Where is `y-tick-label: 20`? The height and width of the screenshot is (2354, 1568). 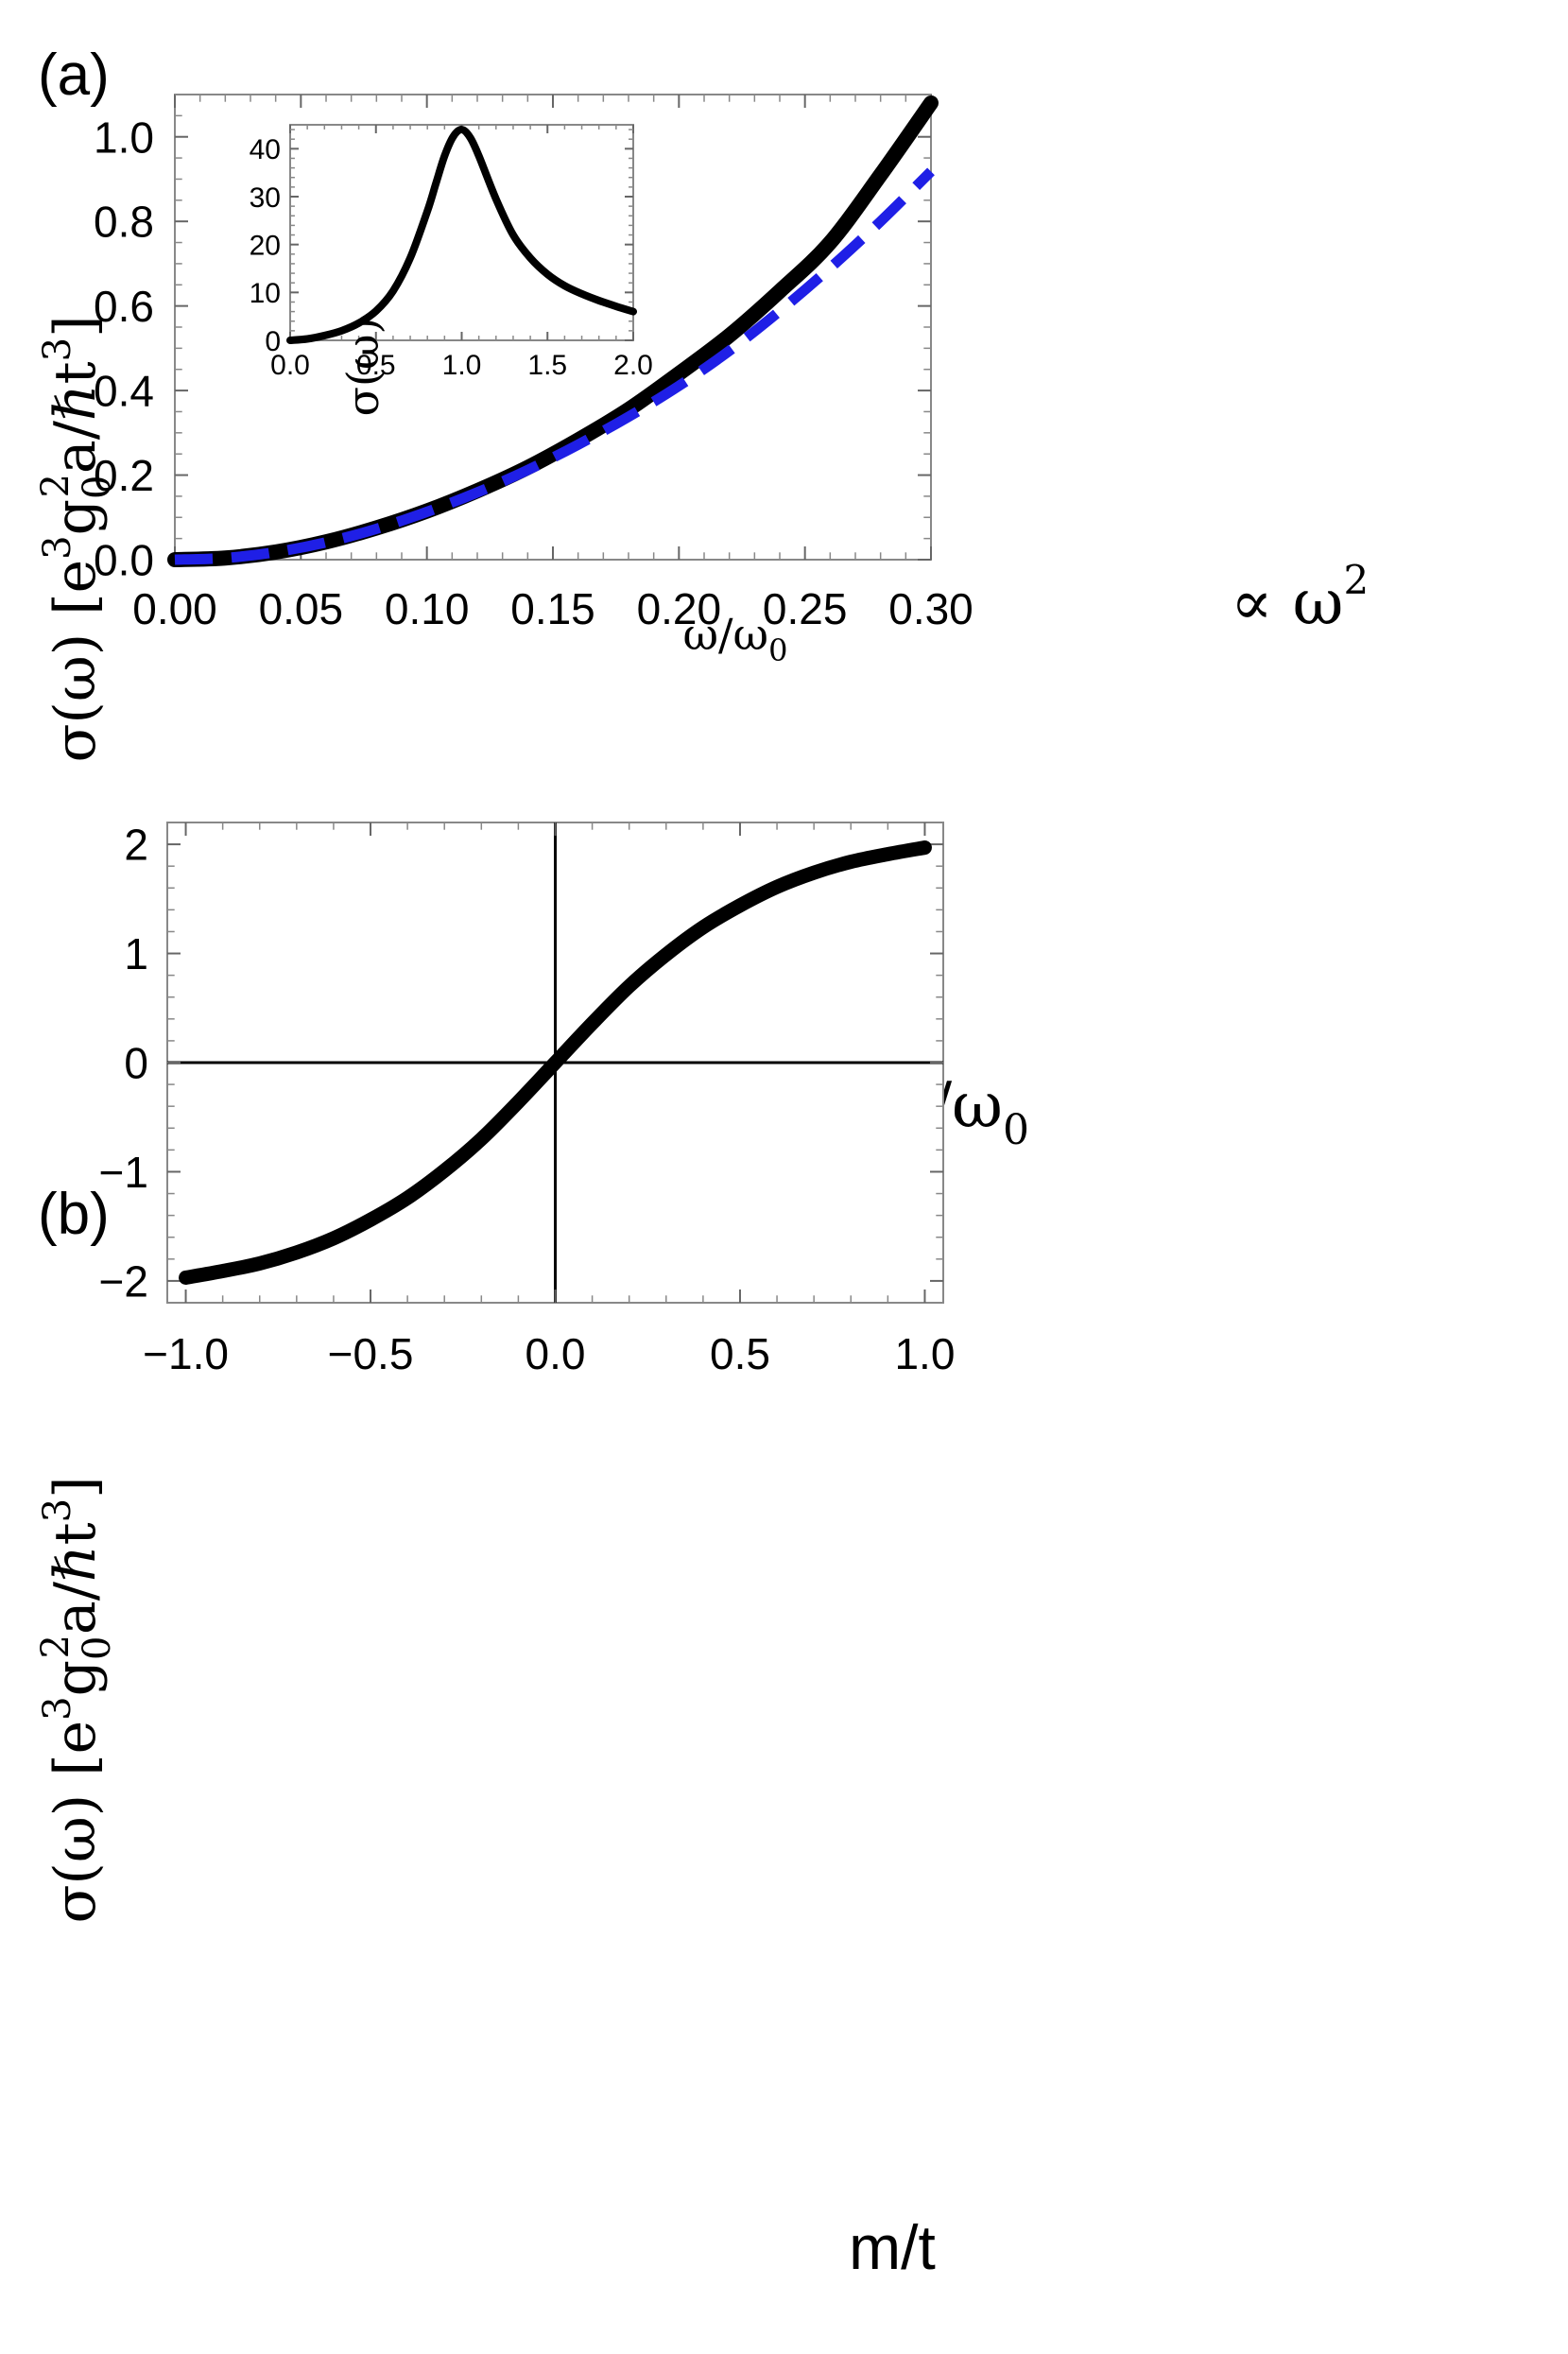 y-tick-label: 20 is located at coordinates (265, 246).